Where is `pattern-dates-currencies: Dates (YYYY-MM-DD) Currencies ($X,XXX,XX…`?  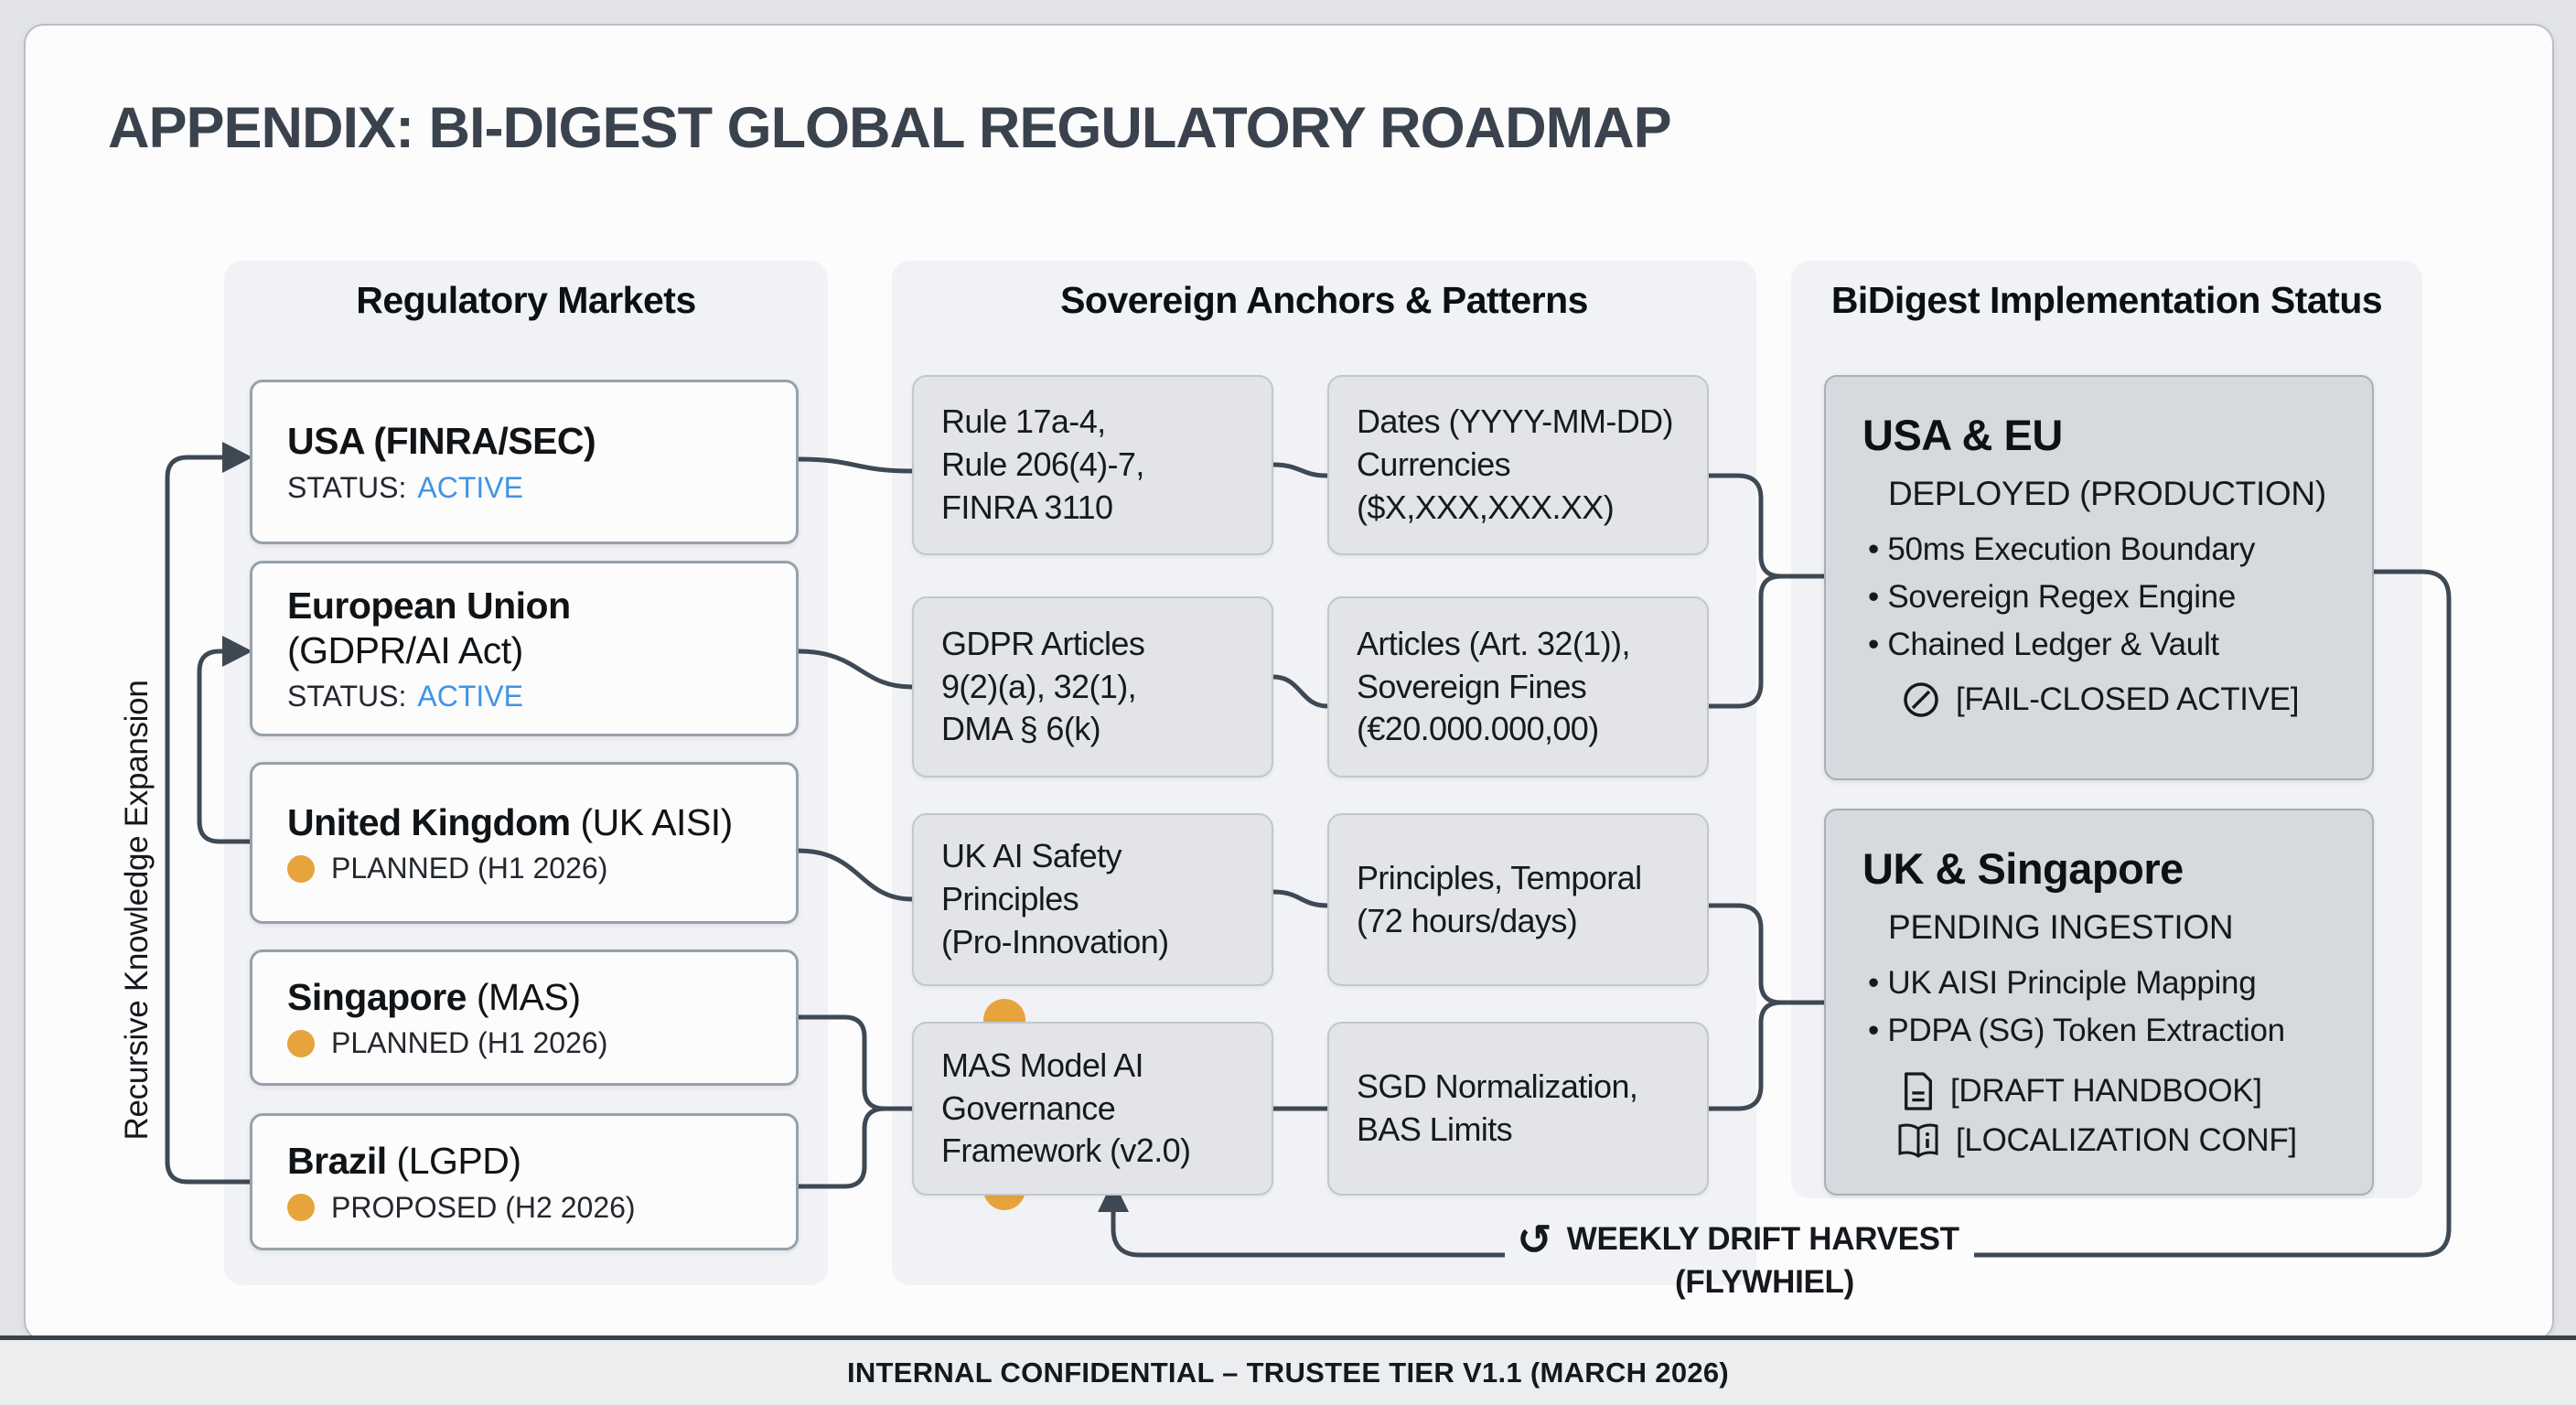
pattern-dates-currencies: Dates (YYYY-MM-DD) Currencies ($X,XXX,XX… is located at coordinates (1518, 465).